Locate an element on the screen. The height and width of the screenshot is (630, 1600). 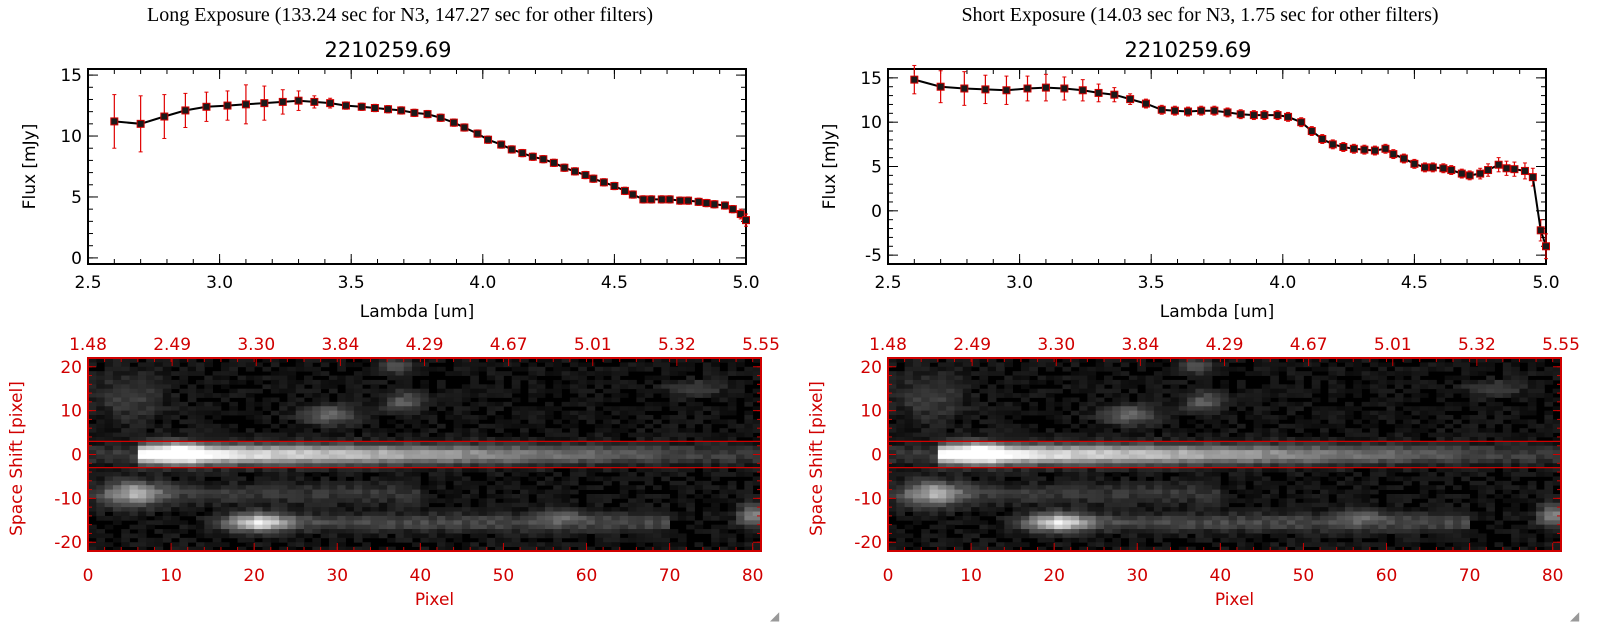
data-point is located at coordinates (511, 149).